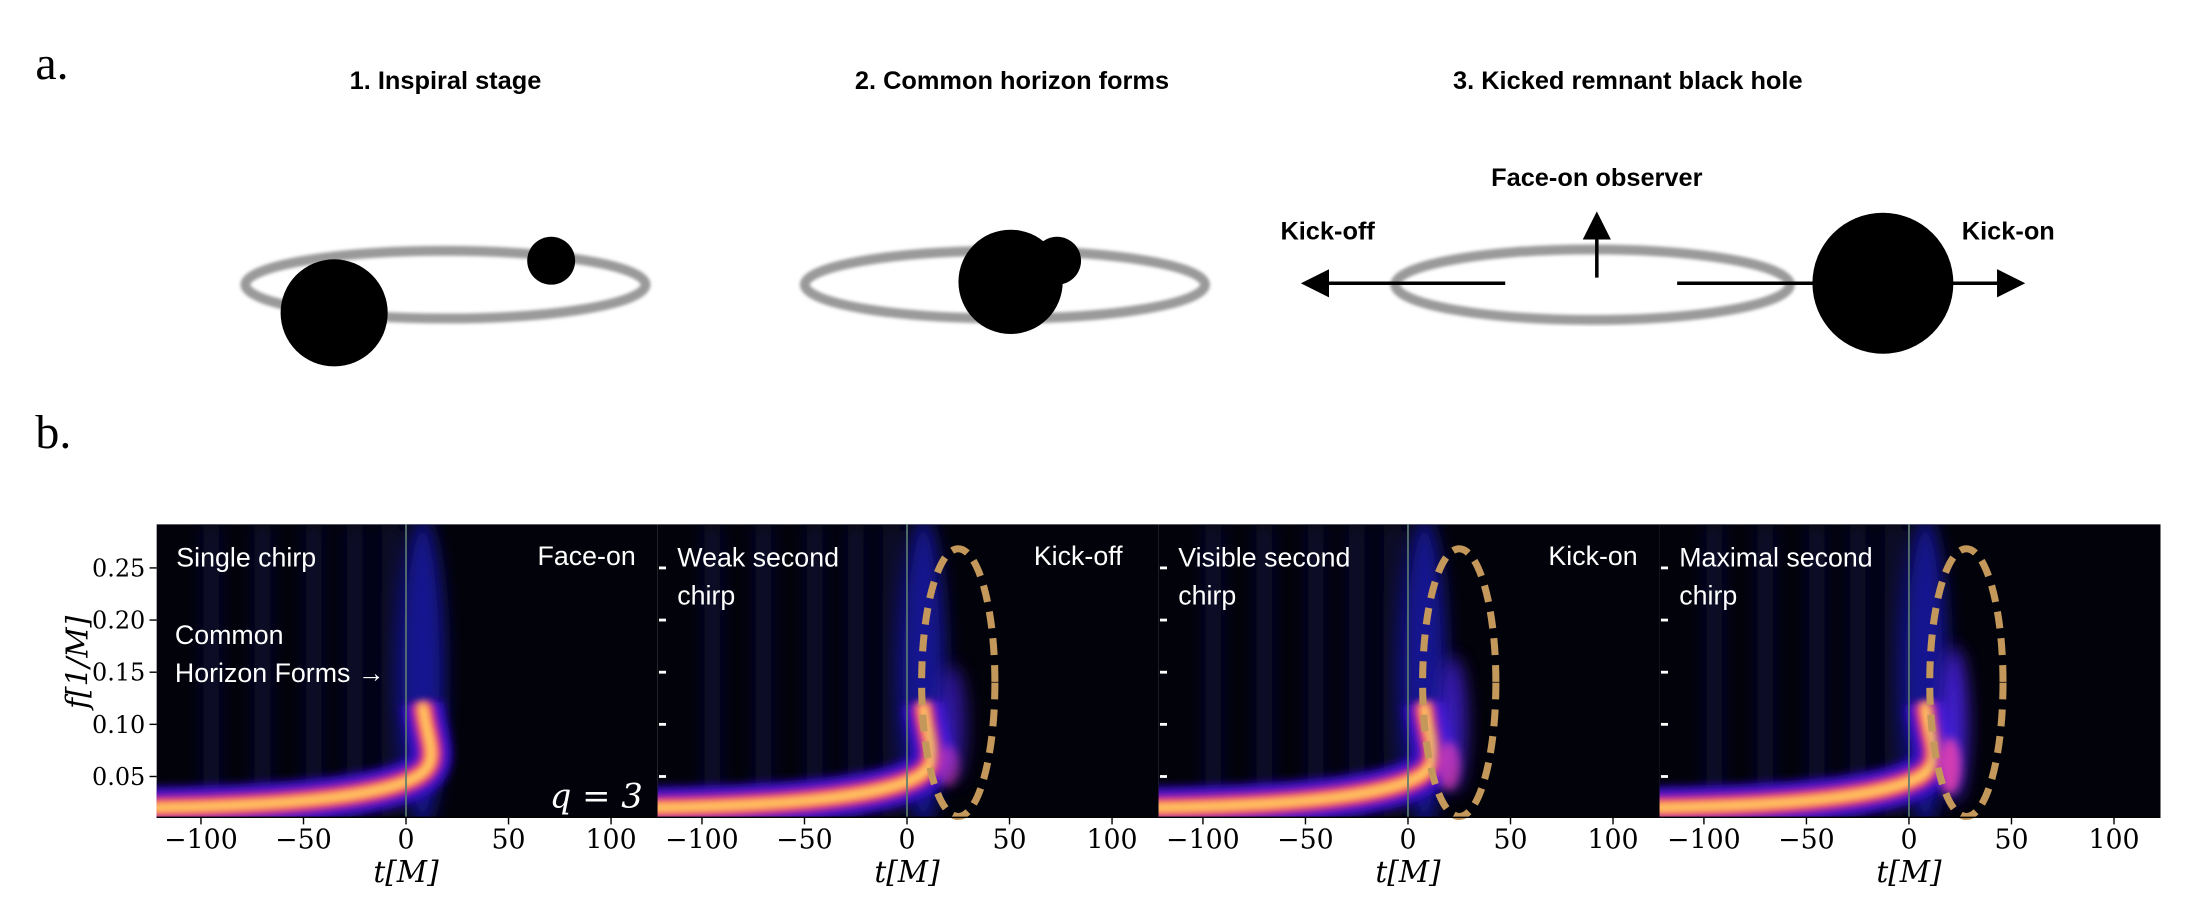 The height and width of the screenshot is (916, 2210). I want to click on orientation: Kick-on, so click(1592, 556).